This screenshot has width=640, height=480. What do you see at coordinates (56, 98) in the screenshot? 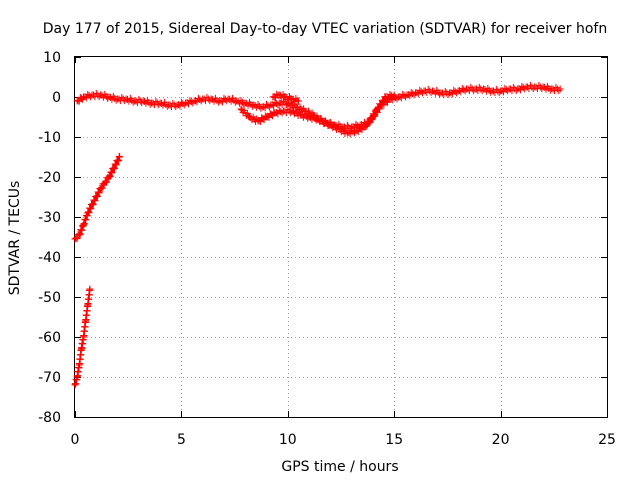
I see `y-tick-label: 0` at bounding box center [56, 98].